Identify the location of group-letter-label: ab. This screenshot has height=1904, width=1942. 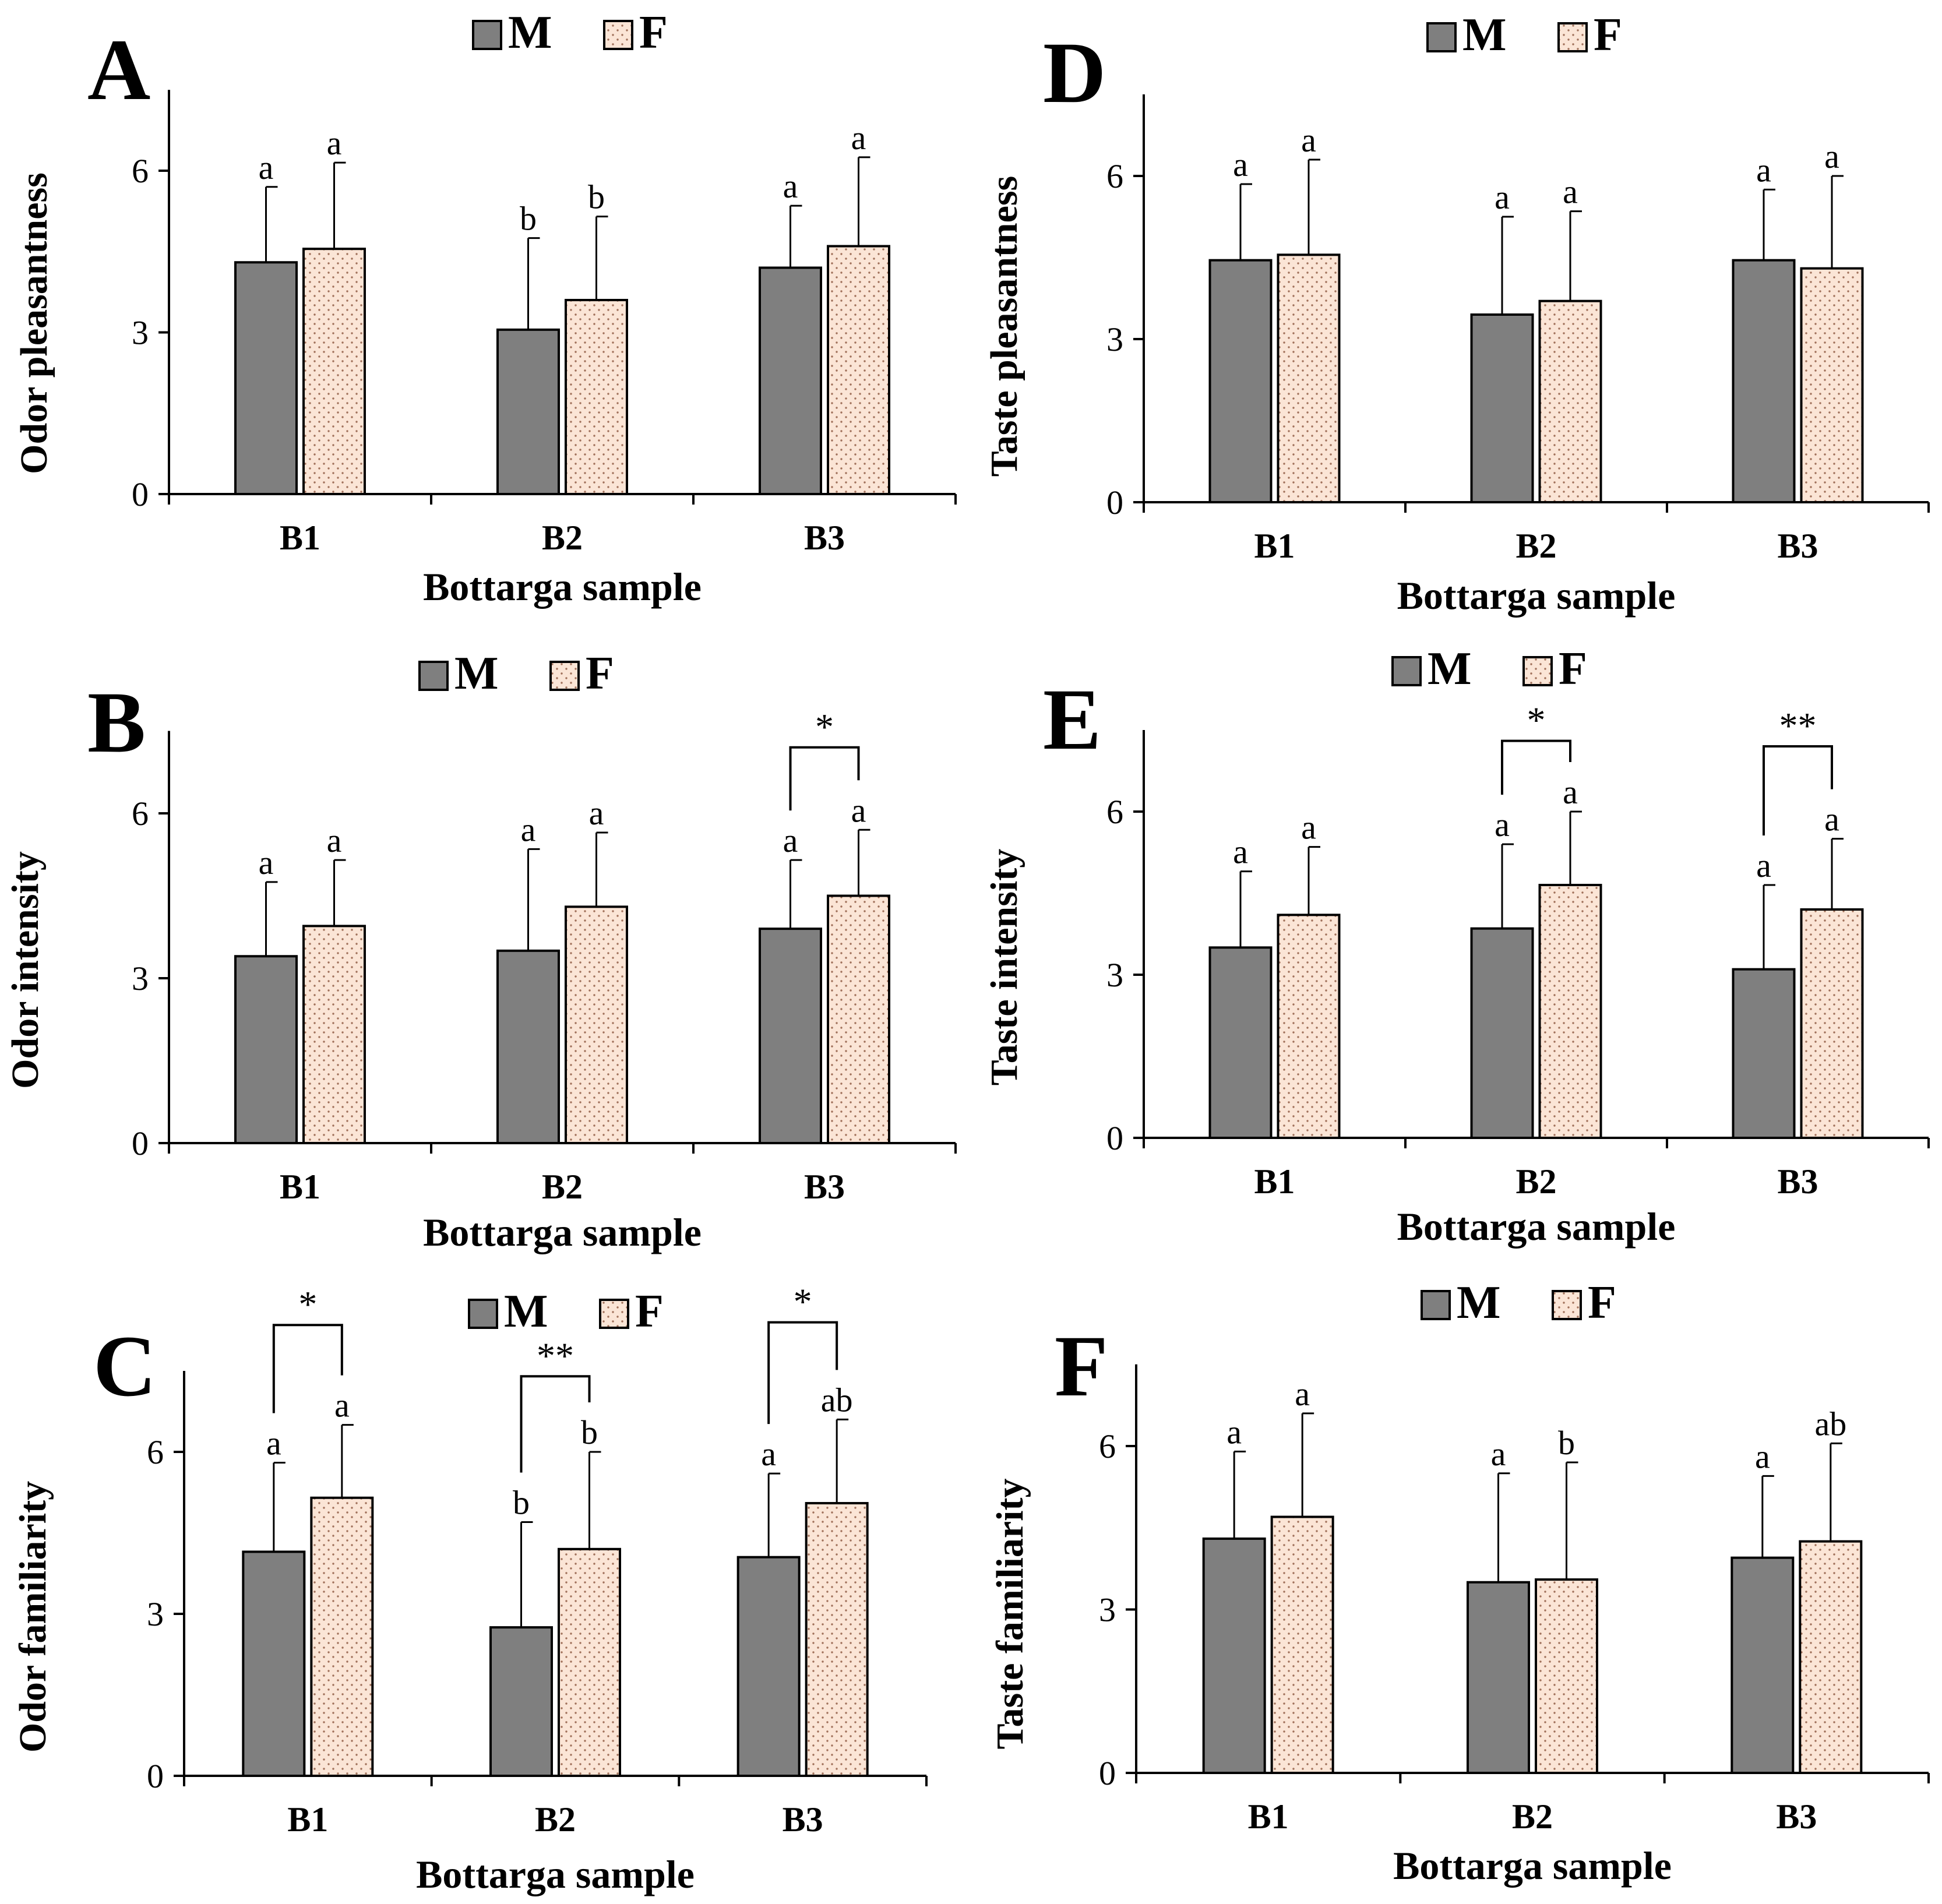
(837, 1400).